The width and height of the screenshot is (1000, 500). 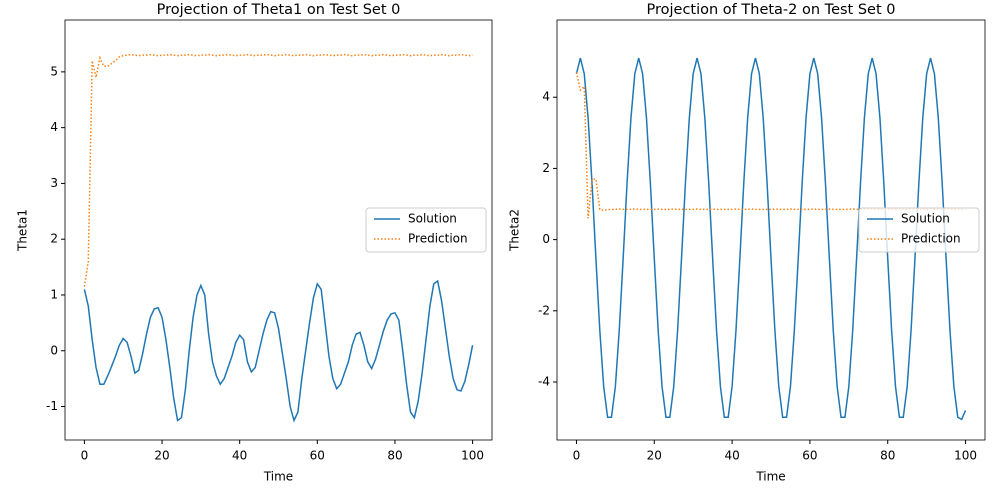 What do you see at coordinates (23, 230) in the screenshot?
I see `y-axis-label: Theta1` at bounding box center [23, 230].